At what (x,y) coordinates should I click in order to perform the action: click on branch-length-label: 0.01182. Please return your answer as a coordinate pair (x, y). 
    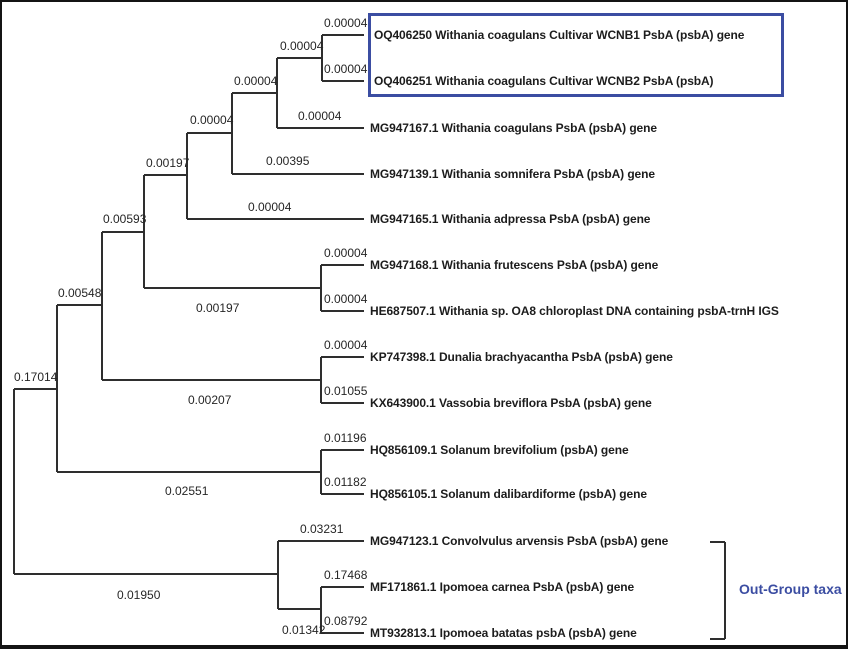
    Looking at the image, I should click on (345, 482).